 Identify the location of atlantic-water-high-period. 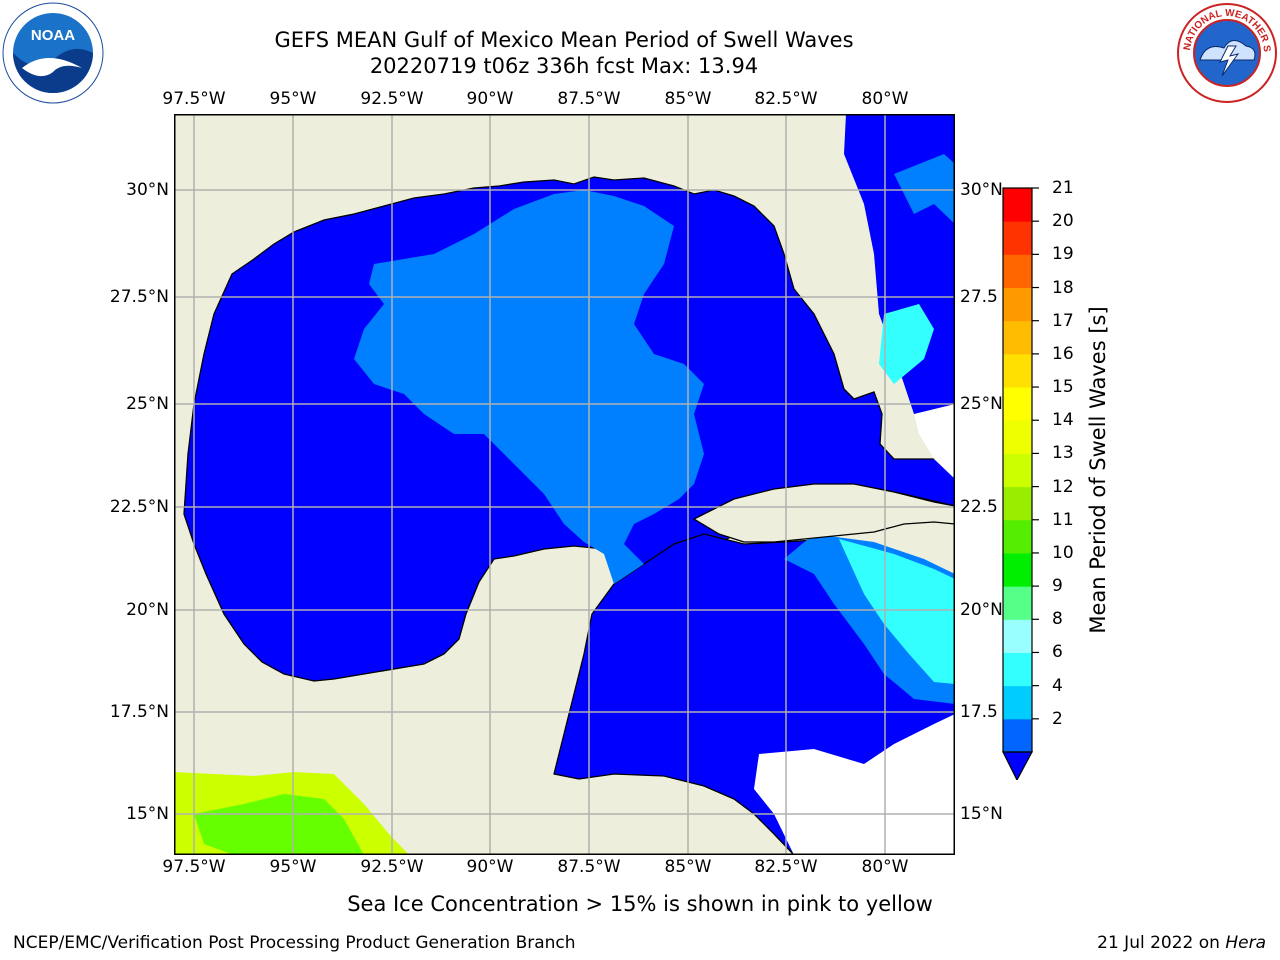
(906, 344).